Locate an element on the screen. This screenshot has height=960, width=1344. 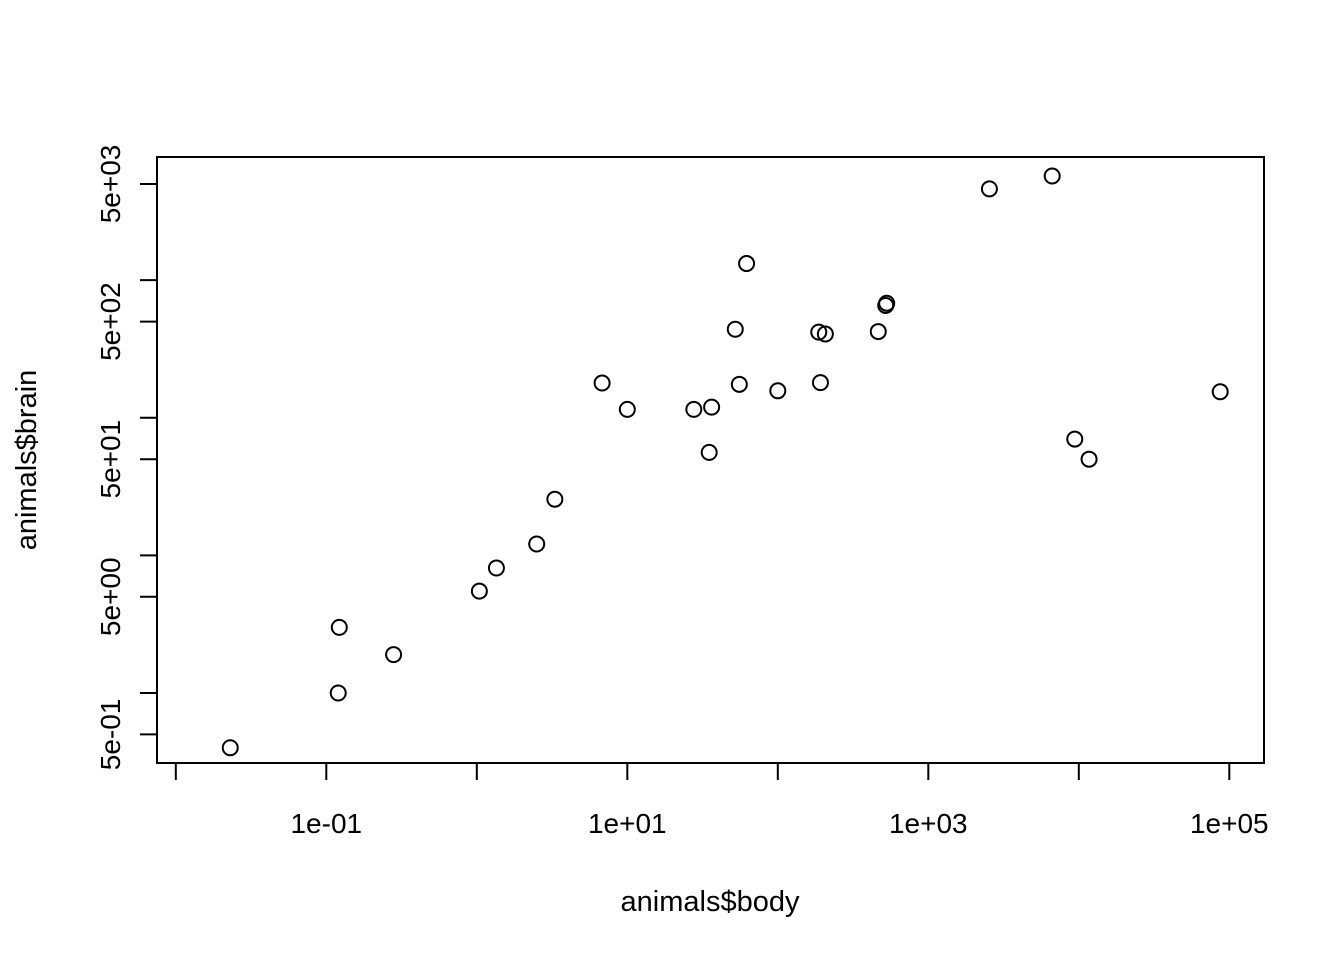
y-tick-label: 5e+01 is located at coordinates (110, 459).